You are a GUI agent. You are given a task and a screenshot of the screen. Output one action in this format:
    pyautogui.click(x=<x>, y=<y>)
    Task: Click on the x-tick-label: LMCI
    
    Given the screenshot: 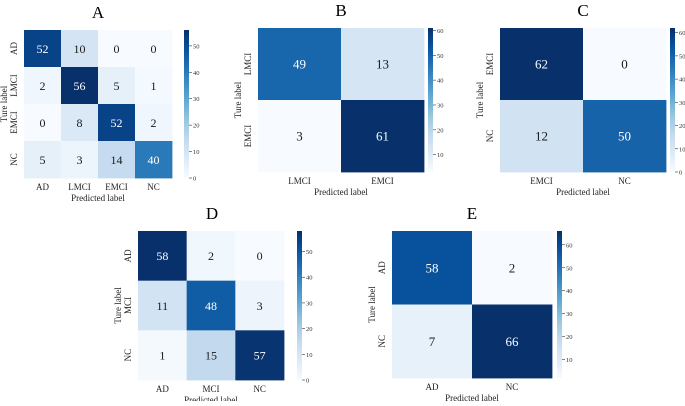 What is the action you would take?
    pyautogui.click(x=299, y=181)
    